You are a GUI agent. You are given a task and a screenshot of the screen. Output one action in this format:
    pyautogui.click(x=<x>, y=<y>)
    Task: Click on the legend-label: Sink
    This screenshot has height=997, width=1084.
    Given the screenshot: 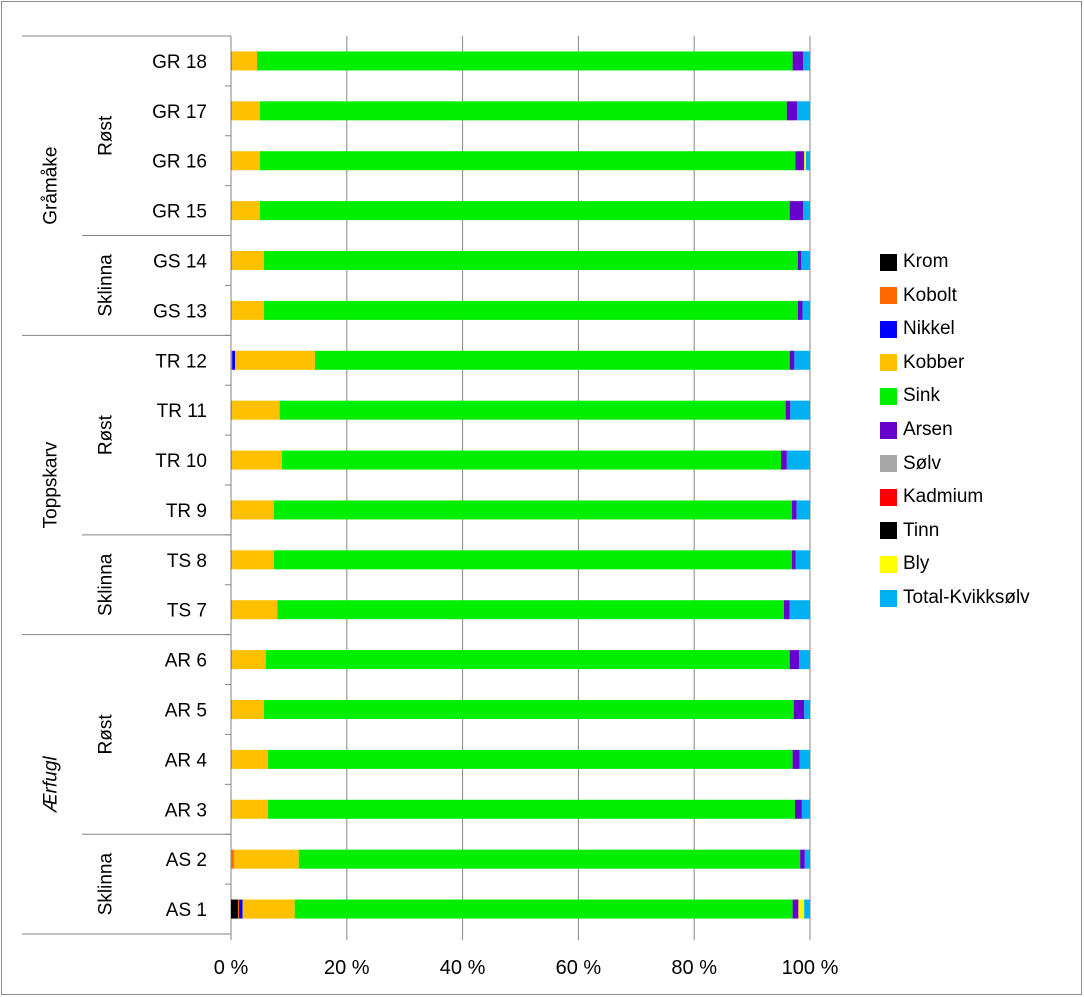 What is the action you would take?
    pyautogui.click(x=921, y=396)
    